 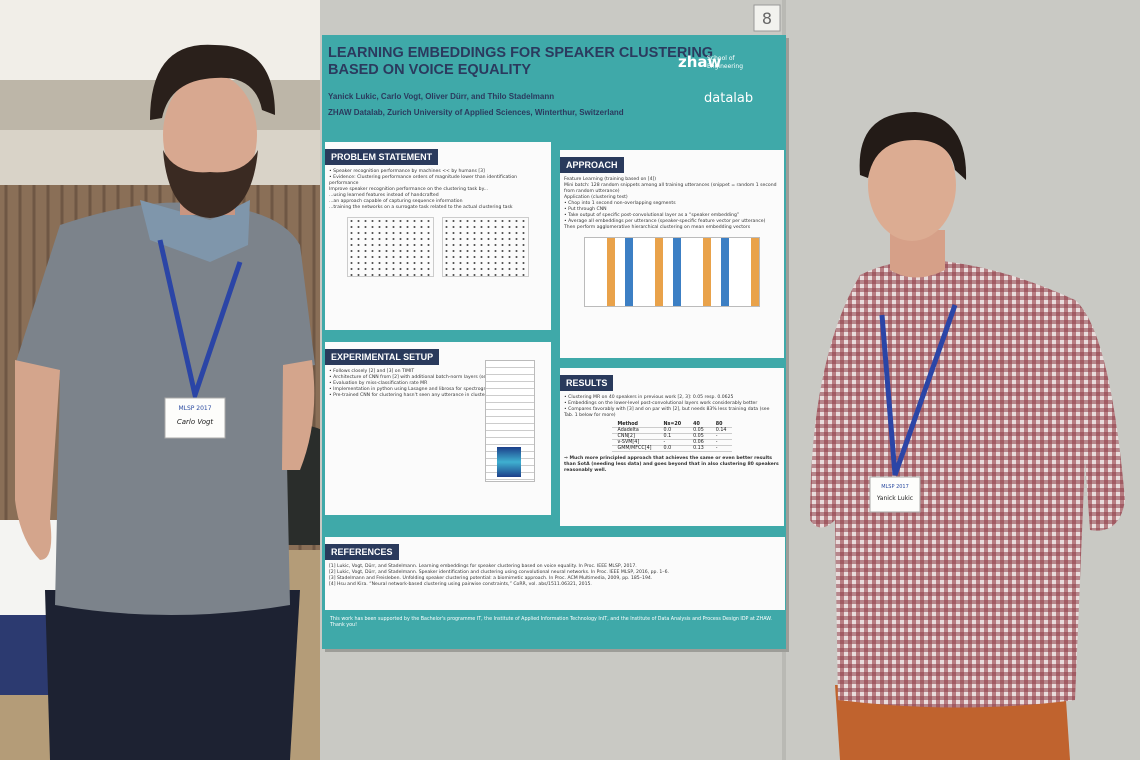 I want to click on section-line: Feature Learning (training based on [4]), so click(x=610, y=179).